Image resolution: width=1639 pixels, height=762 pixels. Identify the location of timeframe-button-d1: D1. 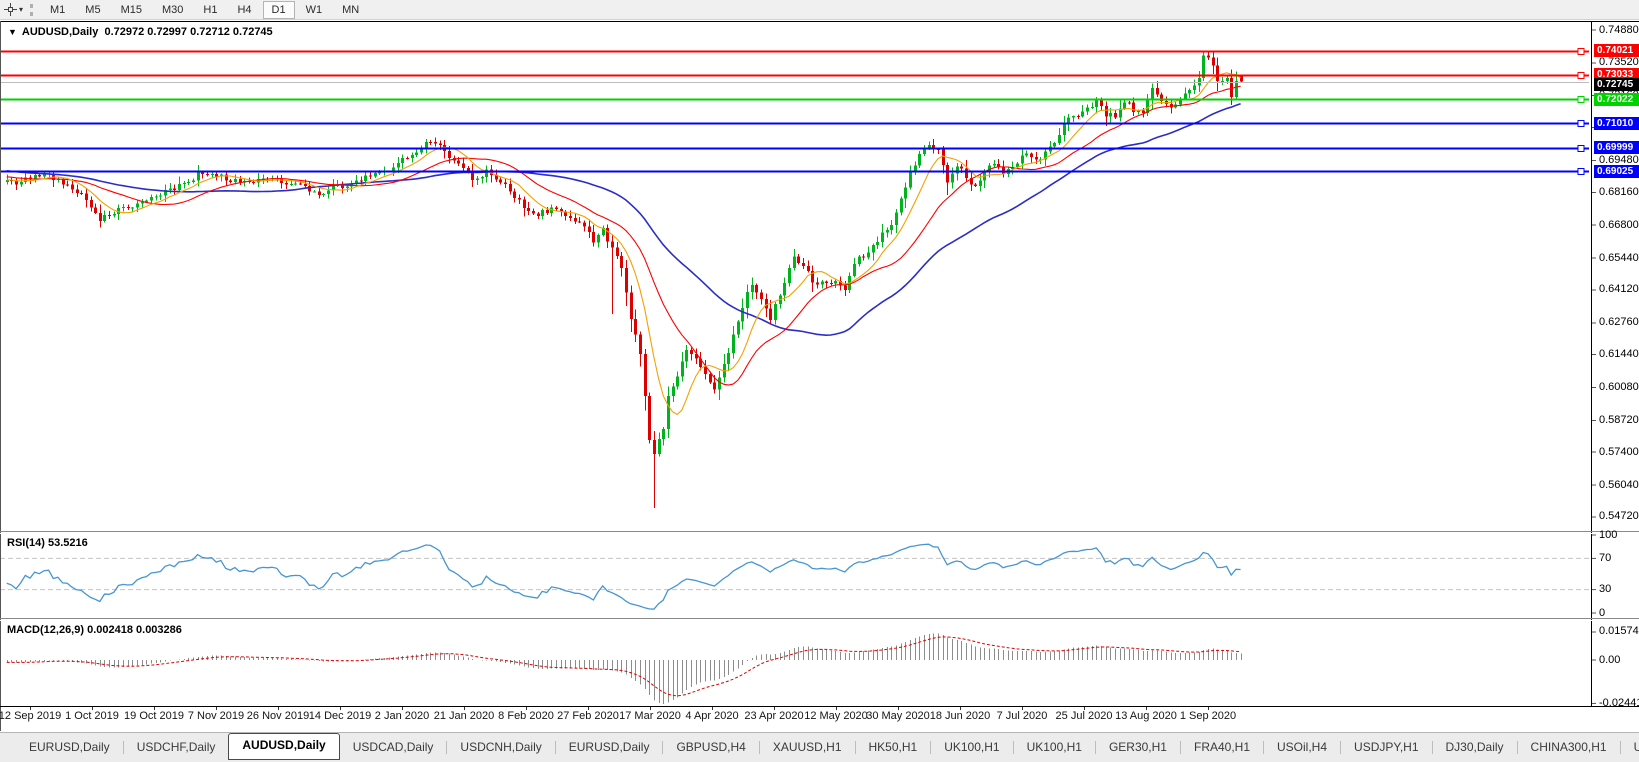
(278, 9).